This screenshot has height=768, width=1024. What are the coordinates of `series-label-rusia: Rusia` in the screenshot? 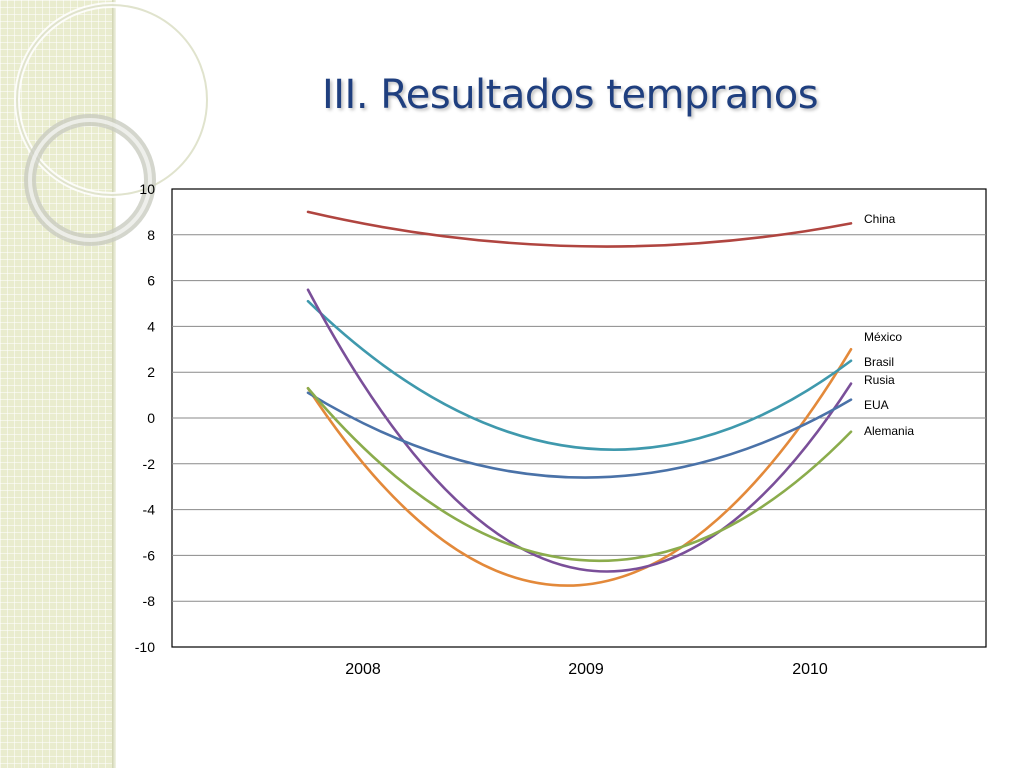 It's located at (879, 380).